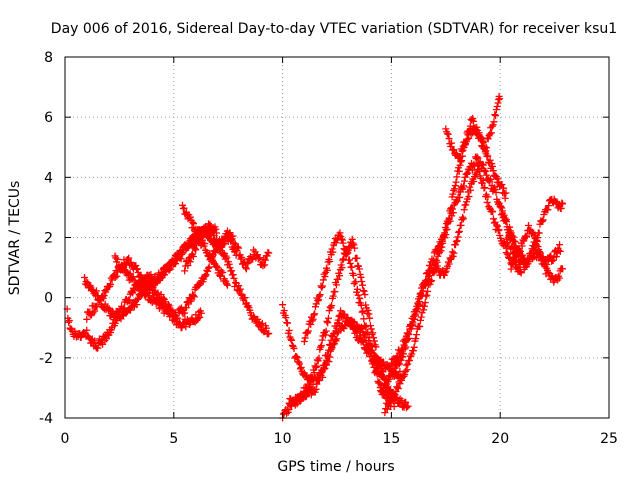 The width and height of the screenshot is (640, 480). I want to click on x-tick-label: 15, so click(391, 439).